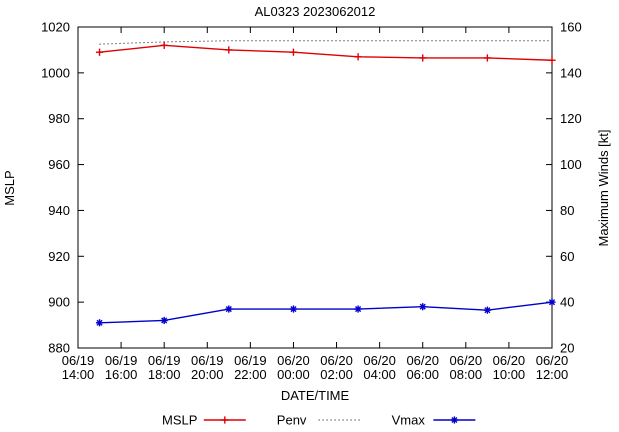 Image resolution: width=619 pixels, height=432 pixels. What do you see at coordinates (571, 27) in the screenshot?
I see `y-right-tick-label: 160` at bounding box center [571, 27].